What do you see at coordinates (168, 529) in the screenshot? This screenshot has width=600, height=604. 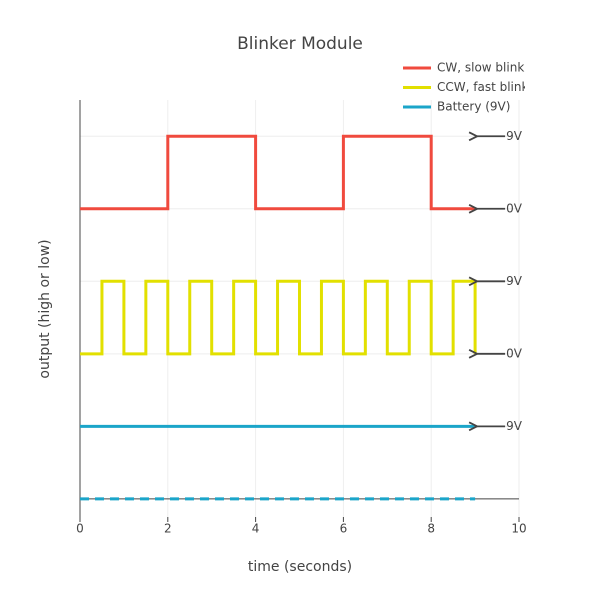 I see `x-tick-label: 2` at bounding box center [168, 529].